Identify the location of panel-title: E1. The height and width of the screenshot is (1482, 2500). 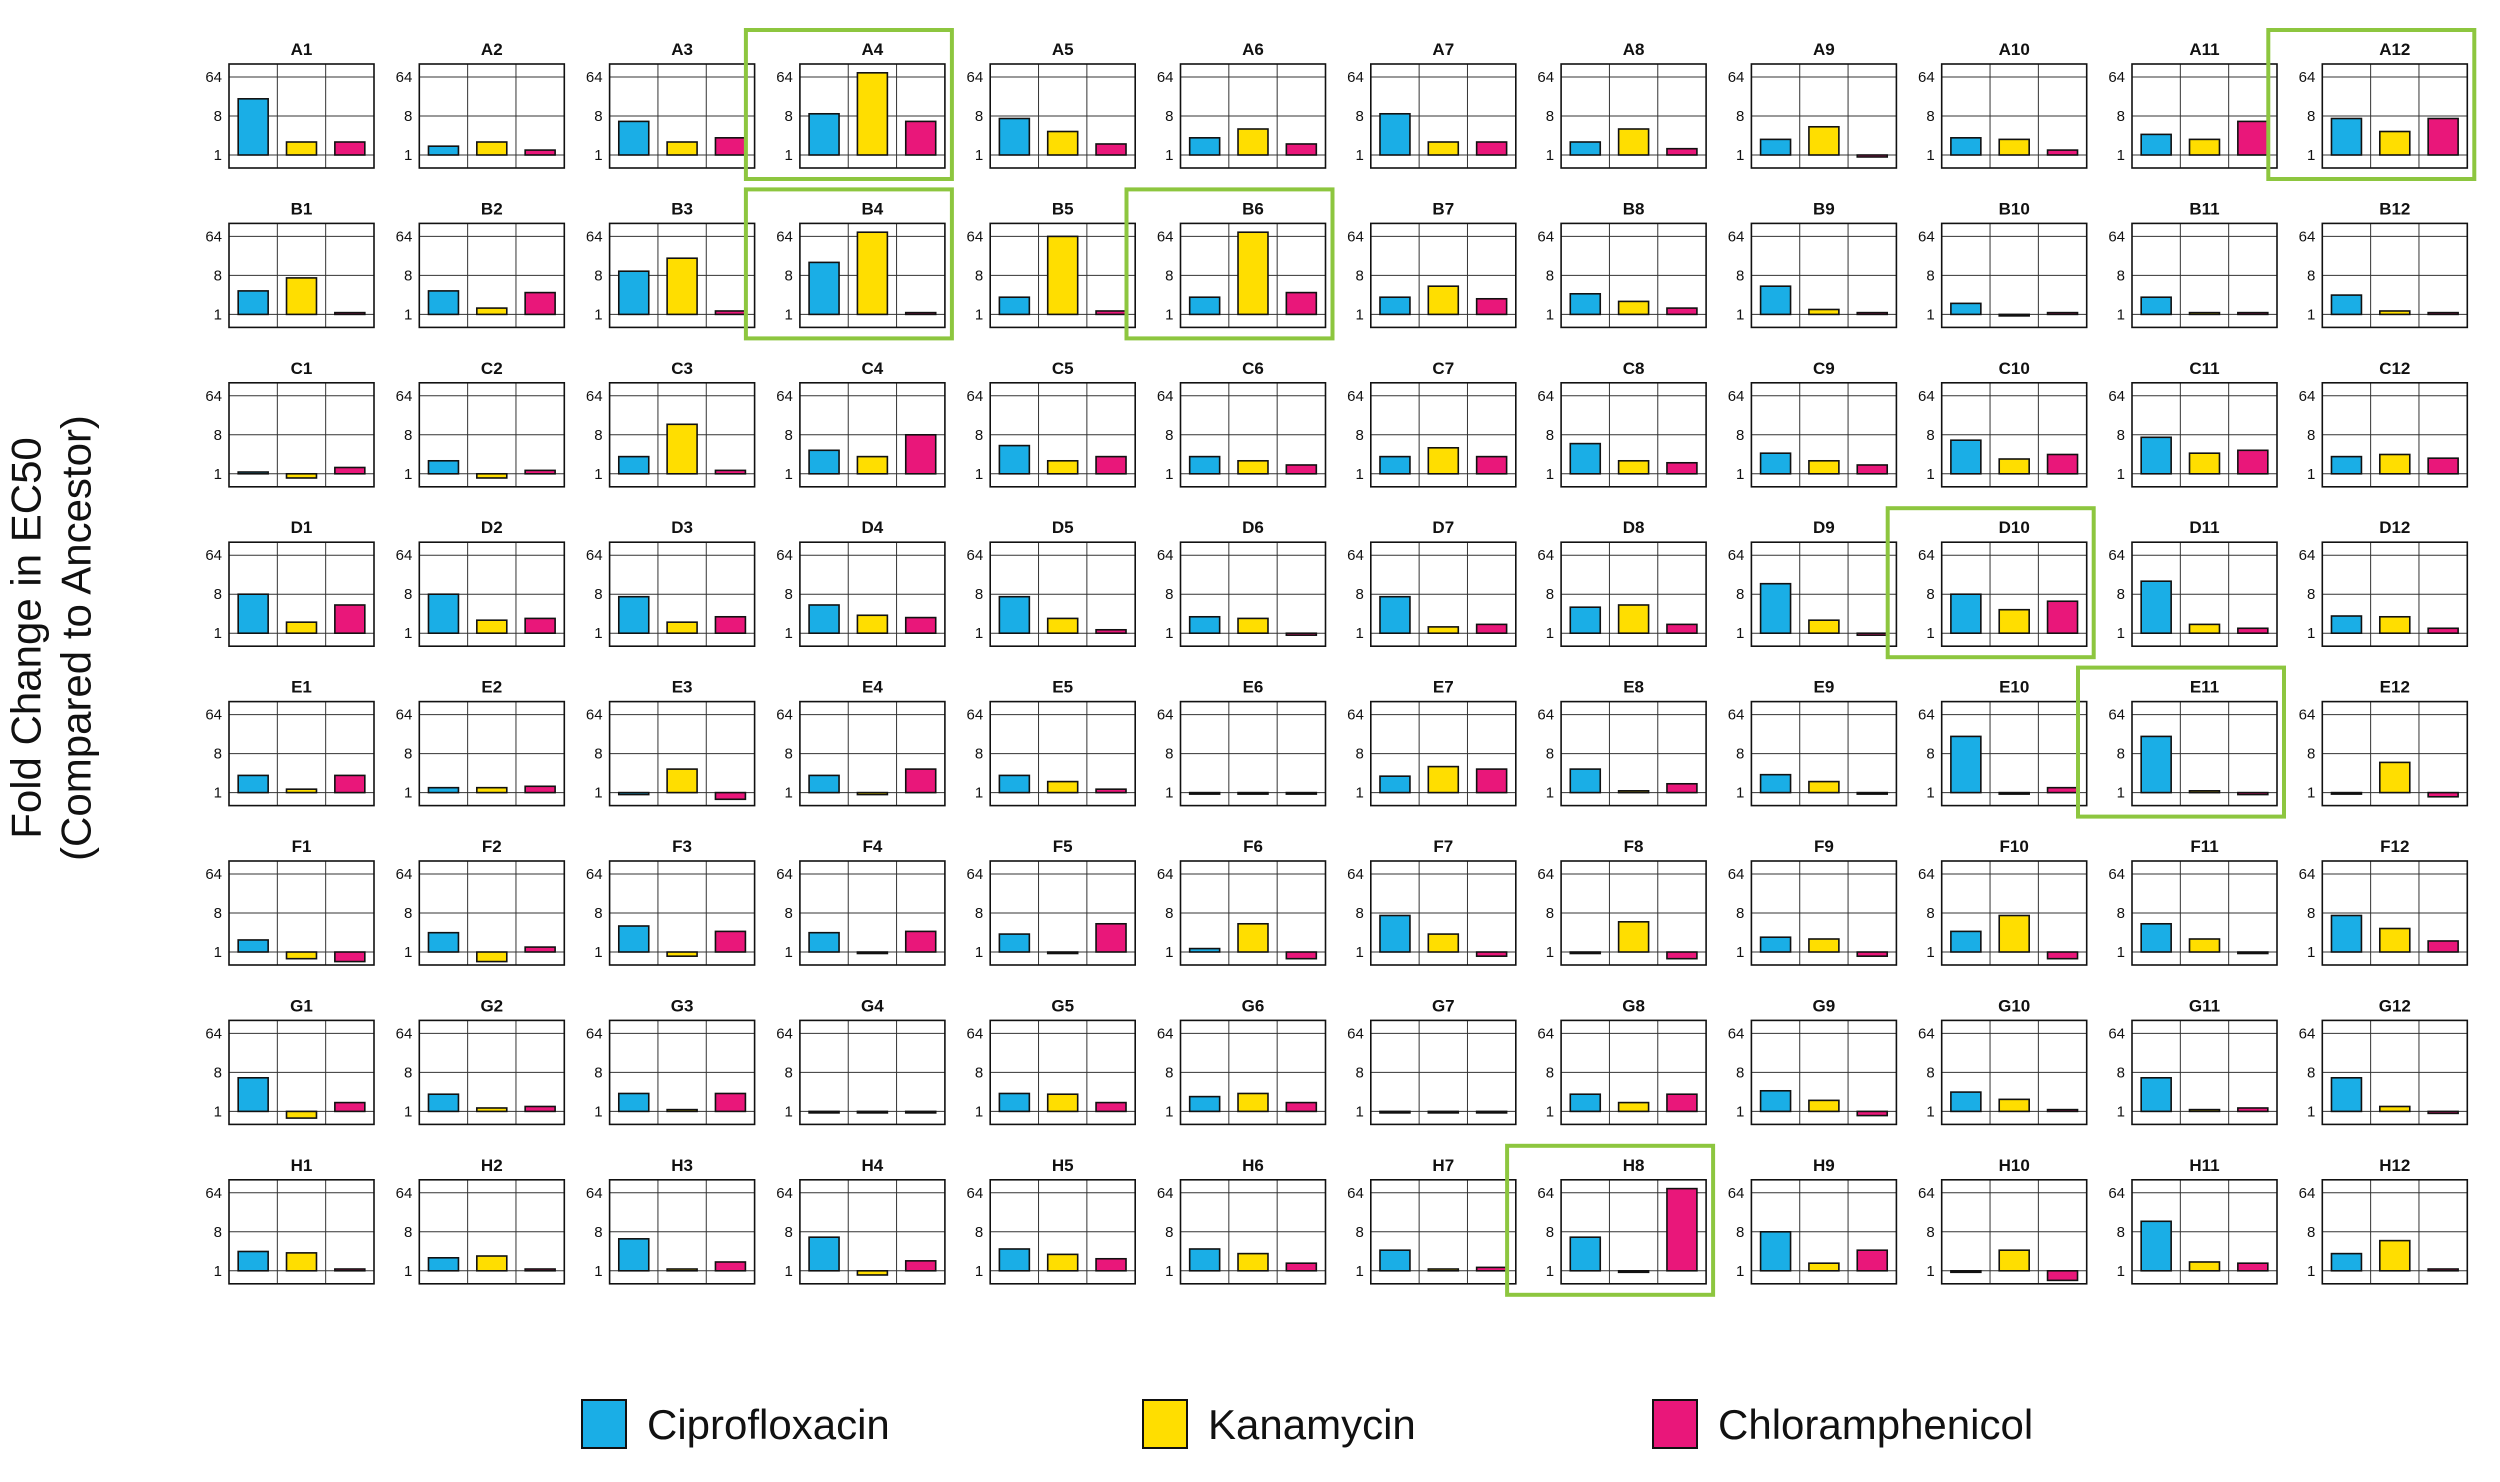
(301, 687).